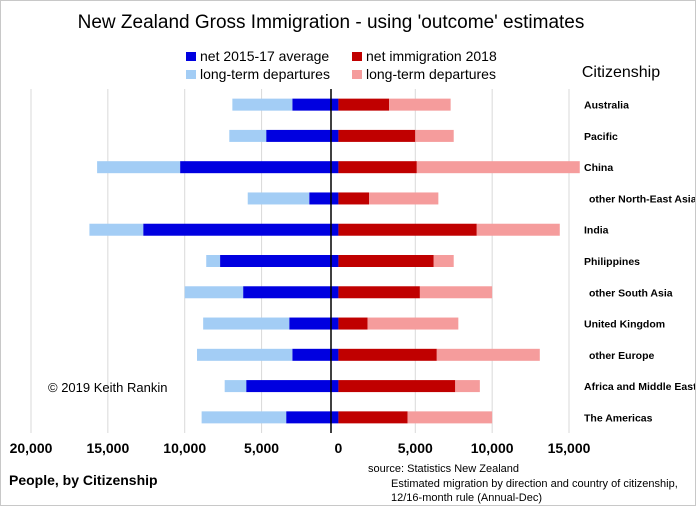 This screenshot has height=506, width=696. What do you see at coordinates (612, 262) in the screenshot?
I see `category-label-philippines: Philippines` at bounding box center [612, 262].